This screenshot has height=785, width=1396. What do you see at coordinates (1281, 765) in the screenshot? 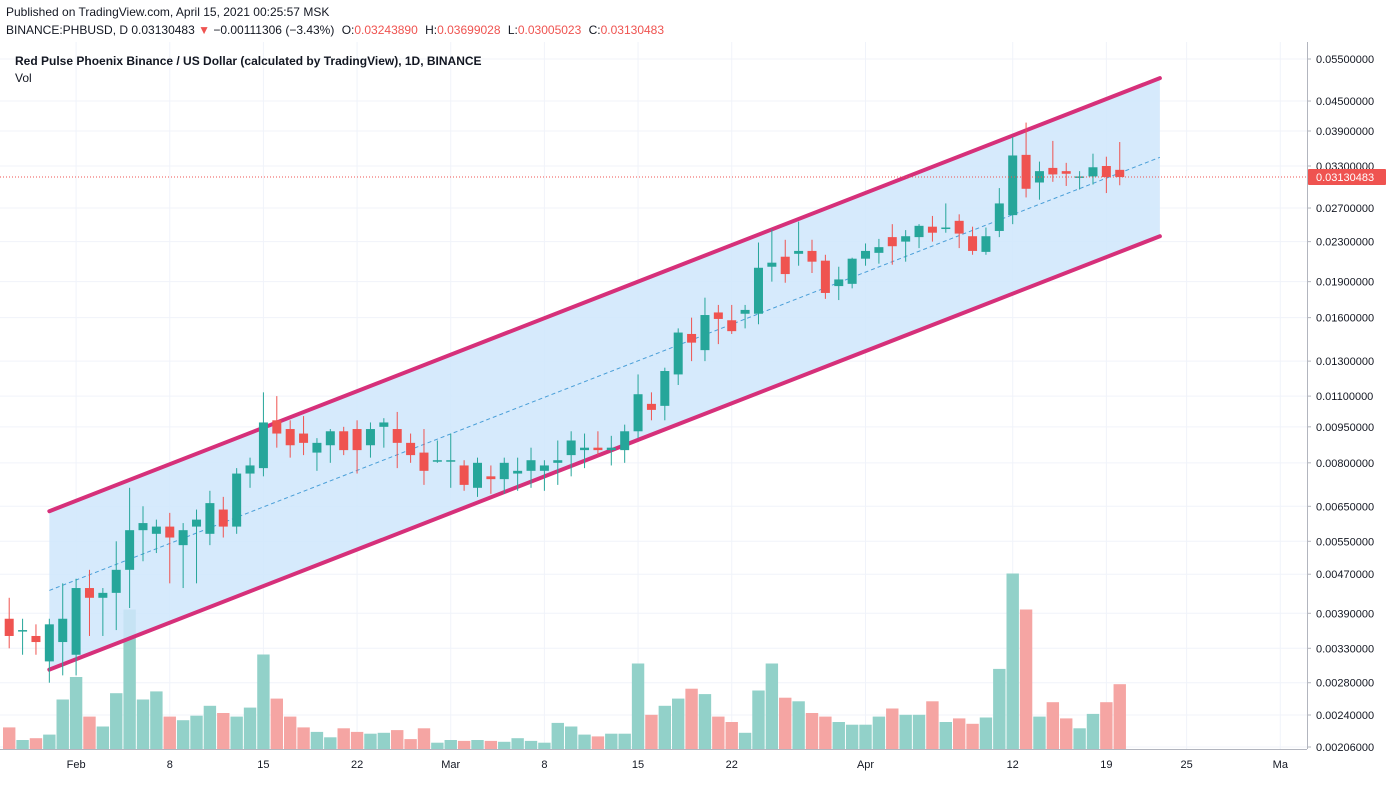
I see `time-tick-label: Ma` at bounding box center [1281, 765].